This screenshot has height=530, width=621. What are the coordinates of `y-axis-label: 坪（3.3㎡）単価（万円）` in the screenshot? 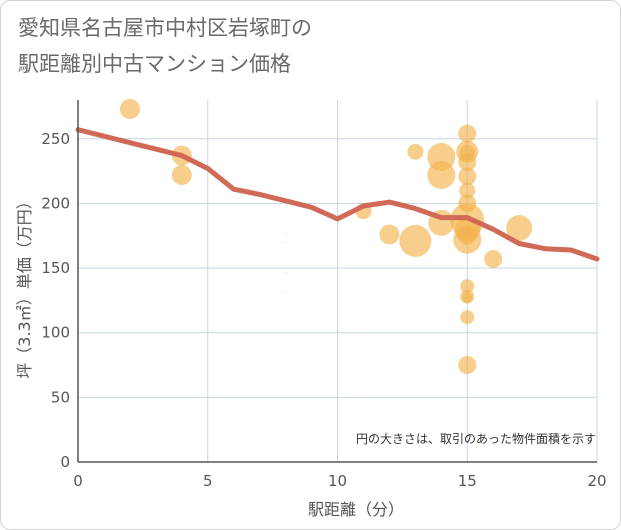 It's located at (24, 285).